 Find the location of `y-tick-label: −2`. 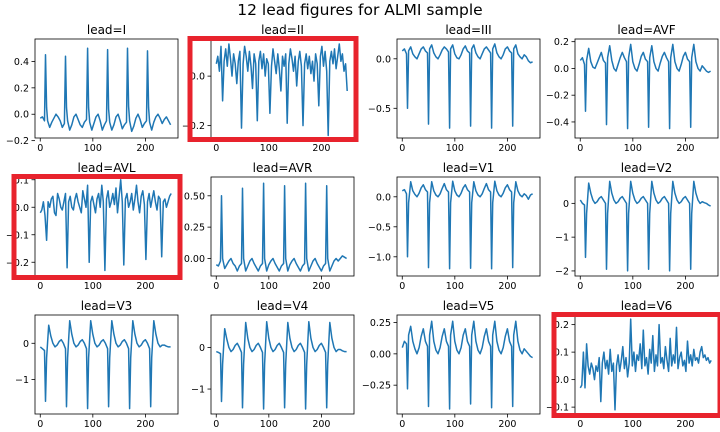

y-tick-label: −2 is located at coordinates (562, 271).